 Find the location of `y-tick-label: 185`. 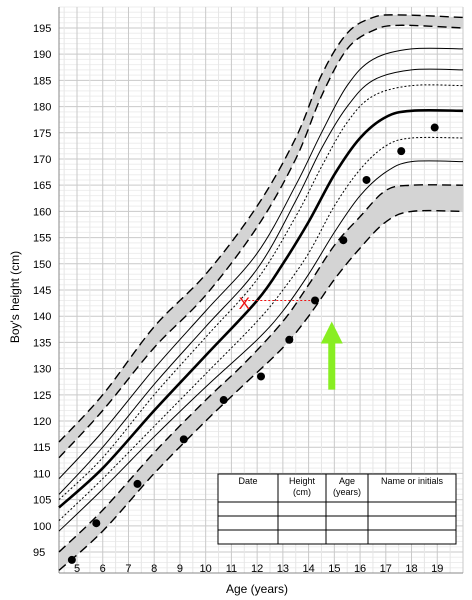

y-tick-label: 185 is located at coordinates (42, 81).